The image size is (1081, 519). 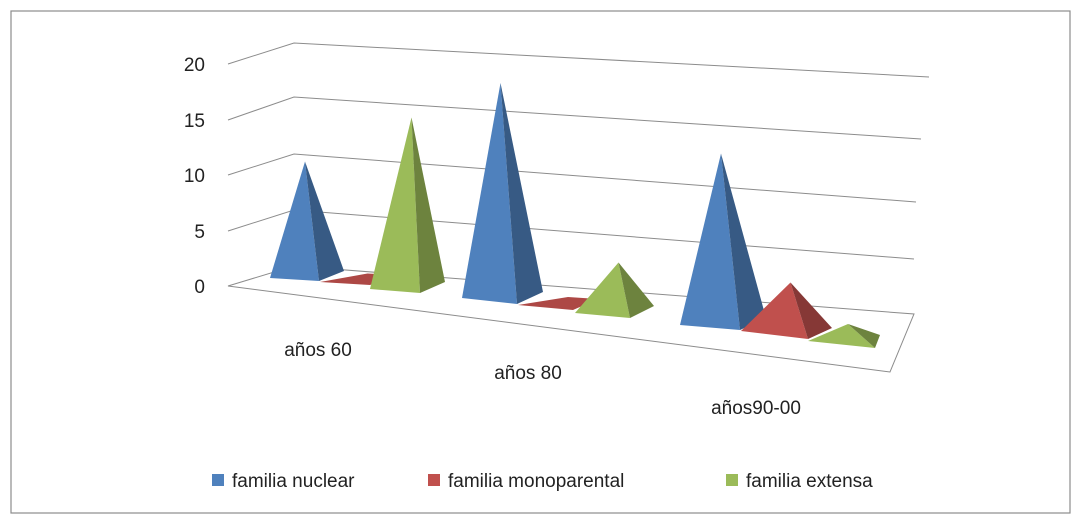 I want to click on legend-label: familia monoparental, so click(x=536, y=481).